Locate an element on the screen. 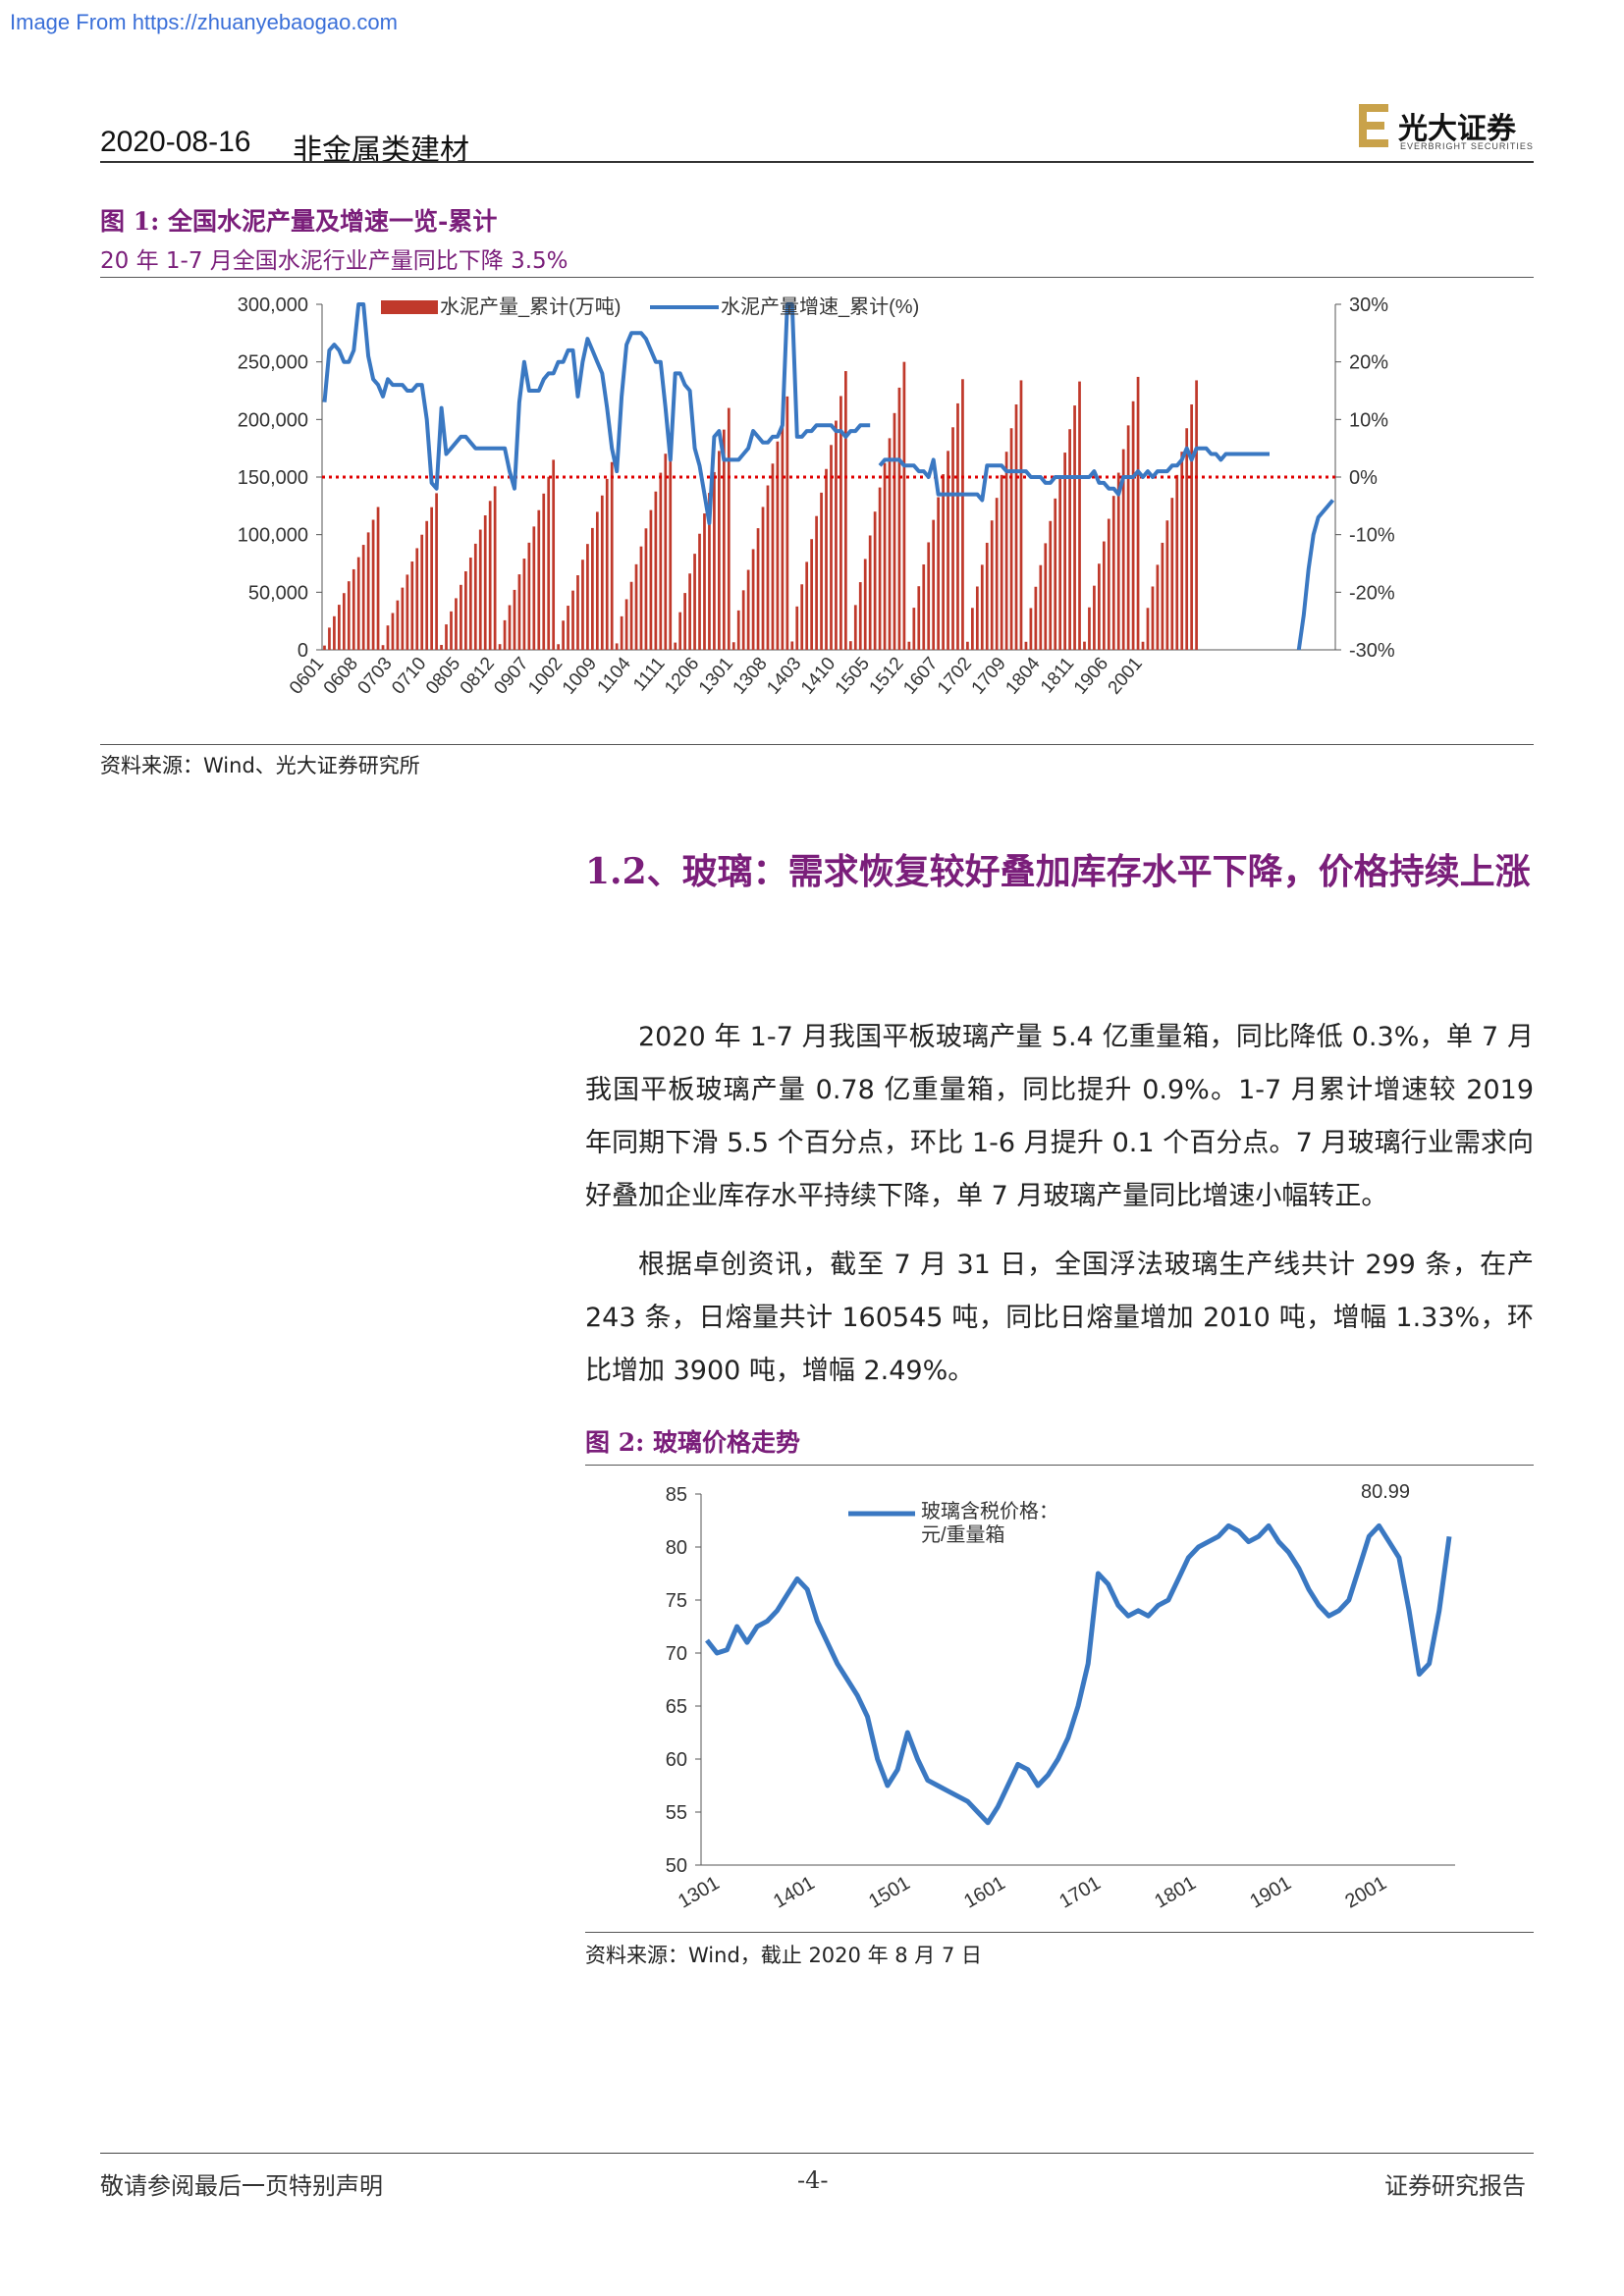 Image resolution: width=1624 pixels, height=2296 pixels. x-tick-label: 1804 is located at coordinates (1023, 675).